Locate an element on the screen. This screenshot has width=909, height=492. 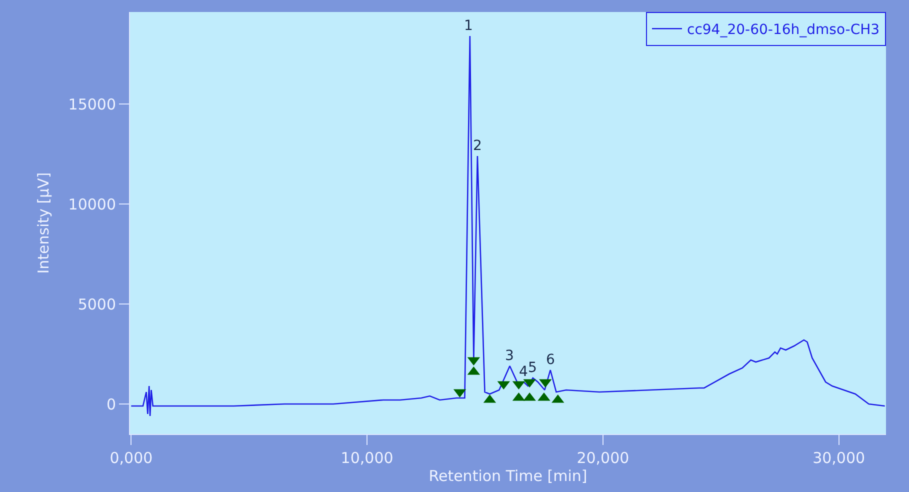
annotation: 1 is located at coordinates (468, 26).